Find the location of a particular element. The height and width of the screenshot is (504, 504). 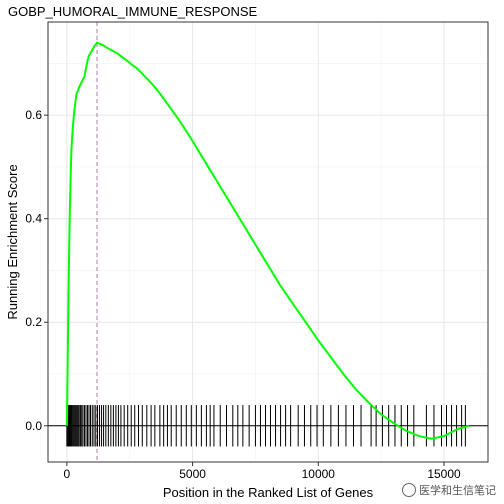

gene-hit-ticks is located at coordinates (266, 426).